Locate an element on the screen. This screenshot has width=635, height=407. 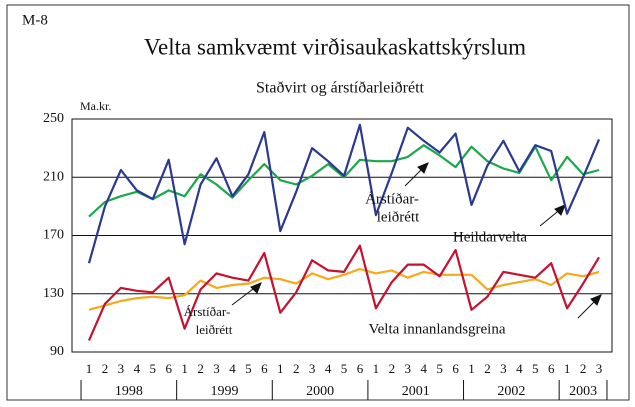
y-tick-label: 170 is located at coordinates (53, 235).